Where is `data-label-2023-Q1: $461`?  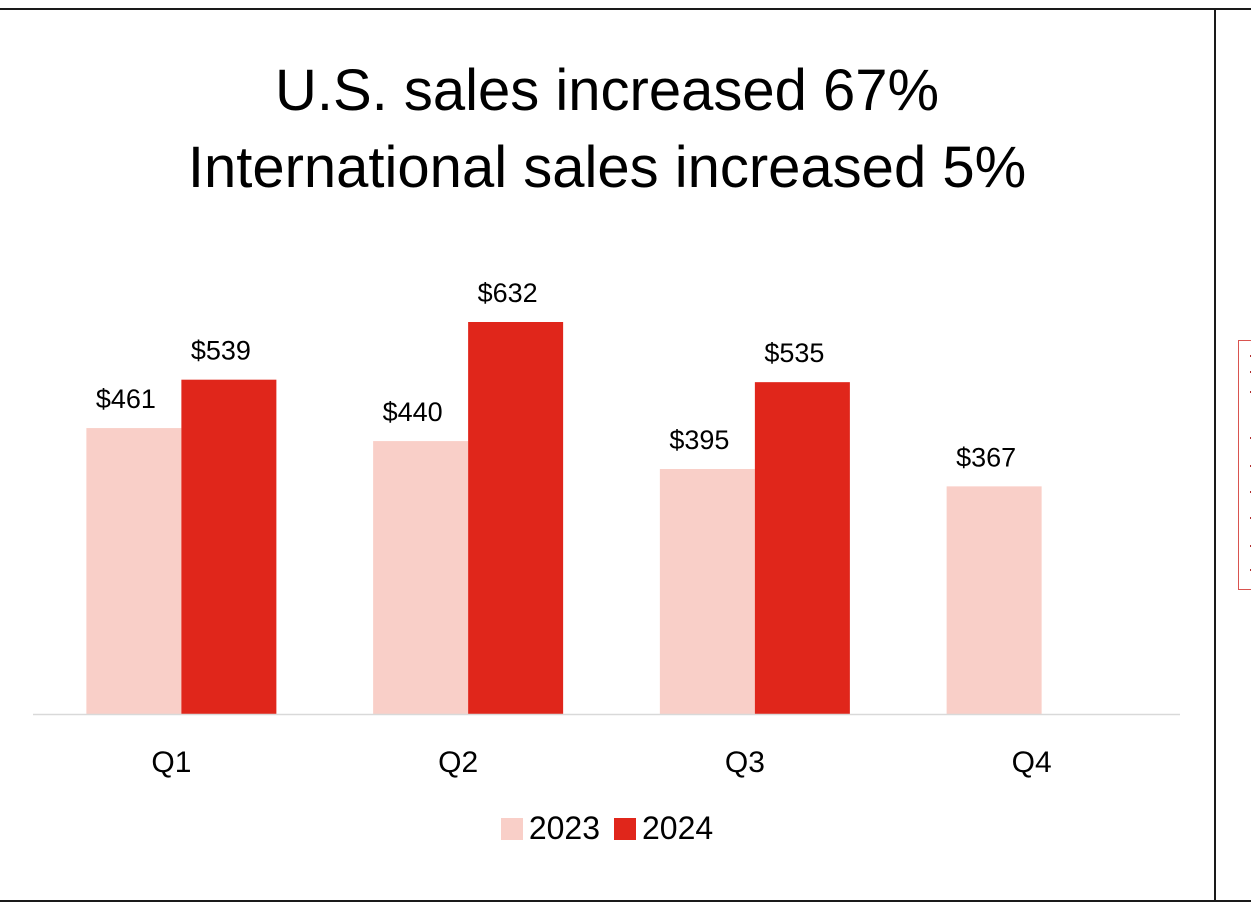 data-label-2023-Q1: $461 is located at coordinates (126, 399).